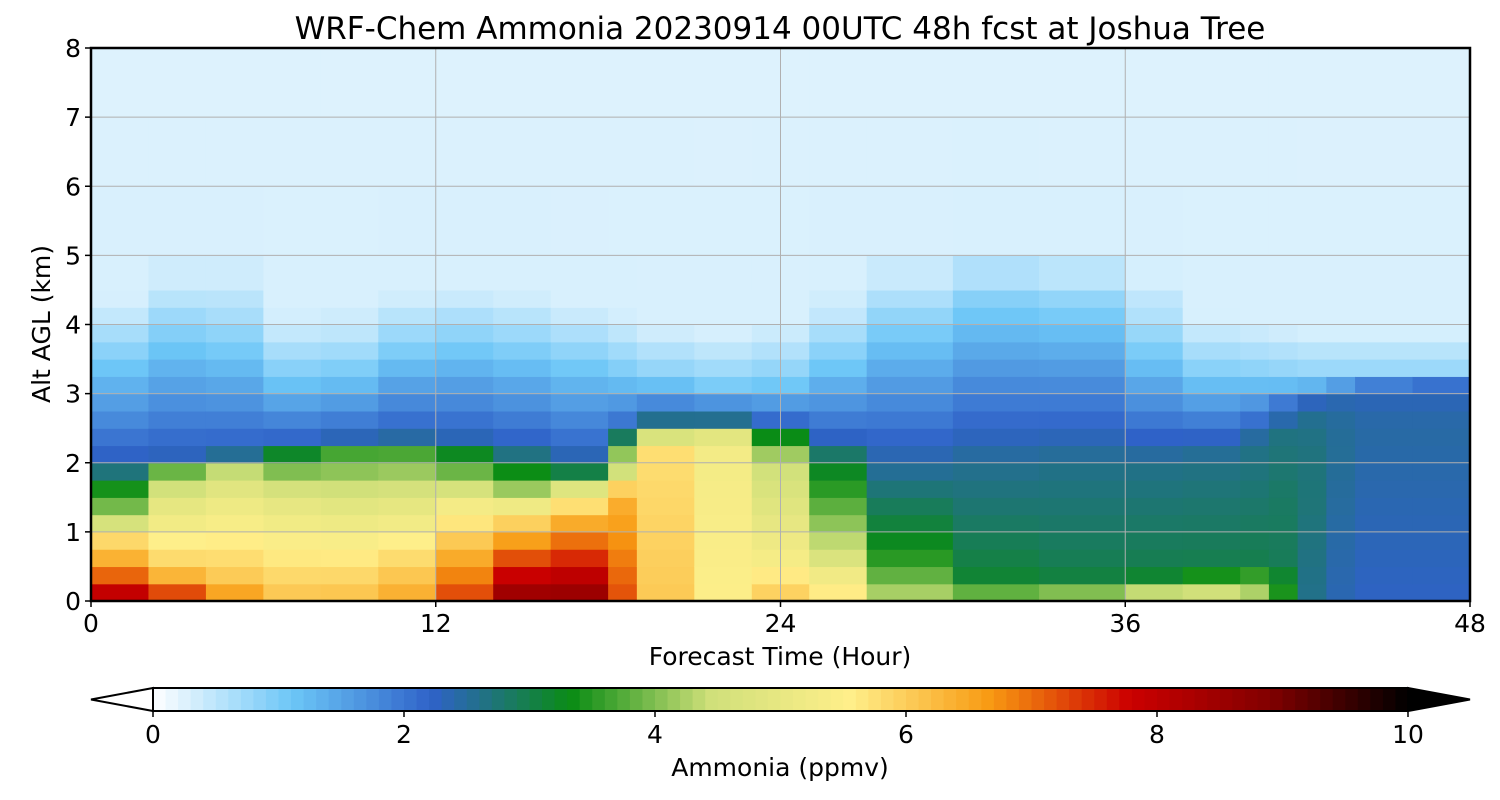 This screenshot has height=800, width=1500. I want to click on colorbar-tick-label: 10, so click(1408, 734).